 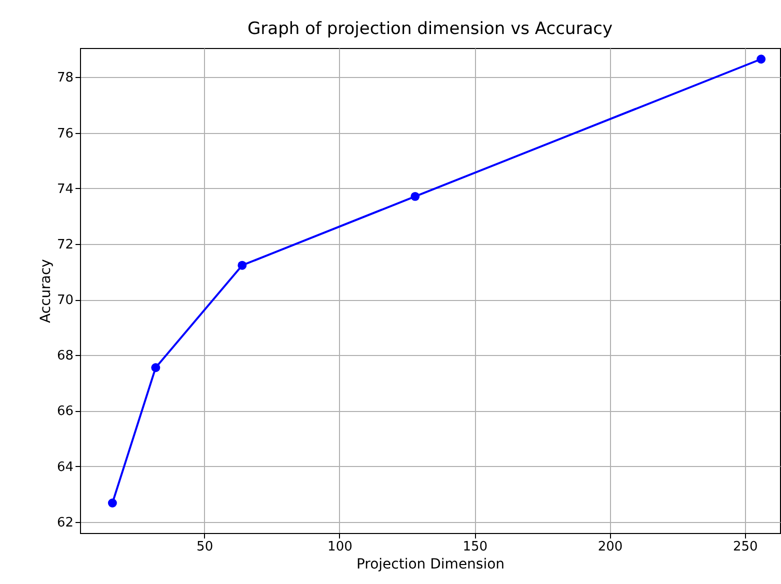 What do you see at coordinates (610, 547) in the screenshot?
I see `x-tick-label: 200` at bounding box center [610, 547].